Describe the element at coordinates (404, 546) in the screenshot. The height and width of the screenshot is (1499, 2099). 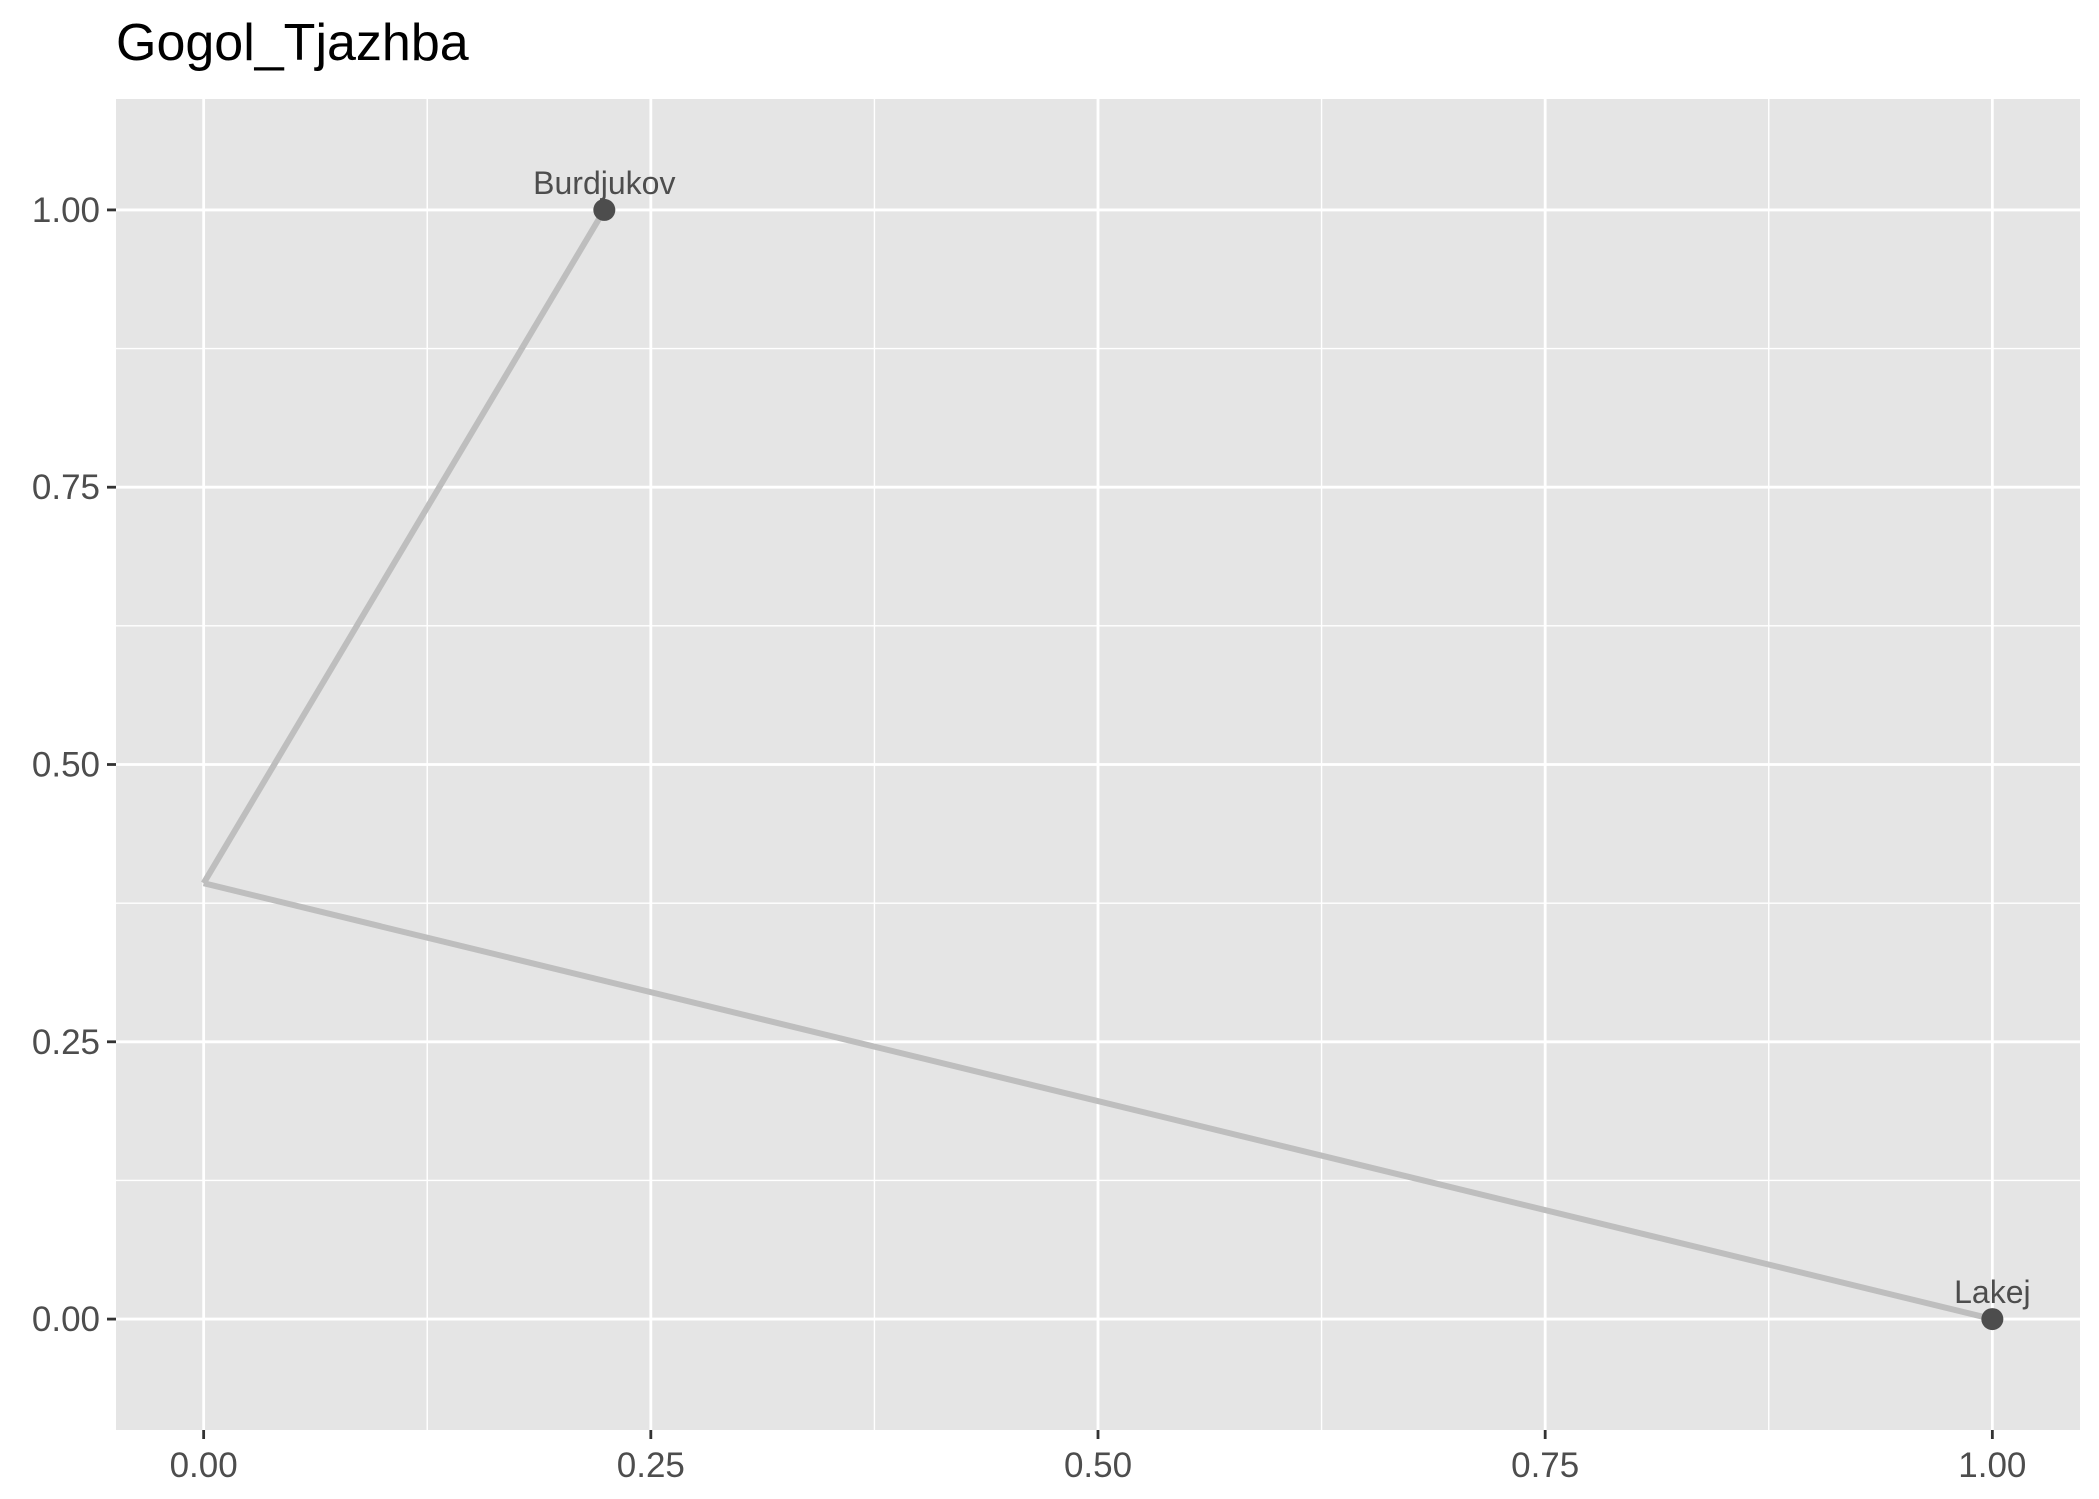
I see `edge-line` at that location.